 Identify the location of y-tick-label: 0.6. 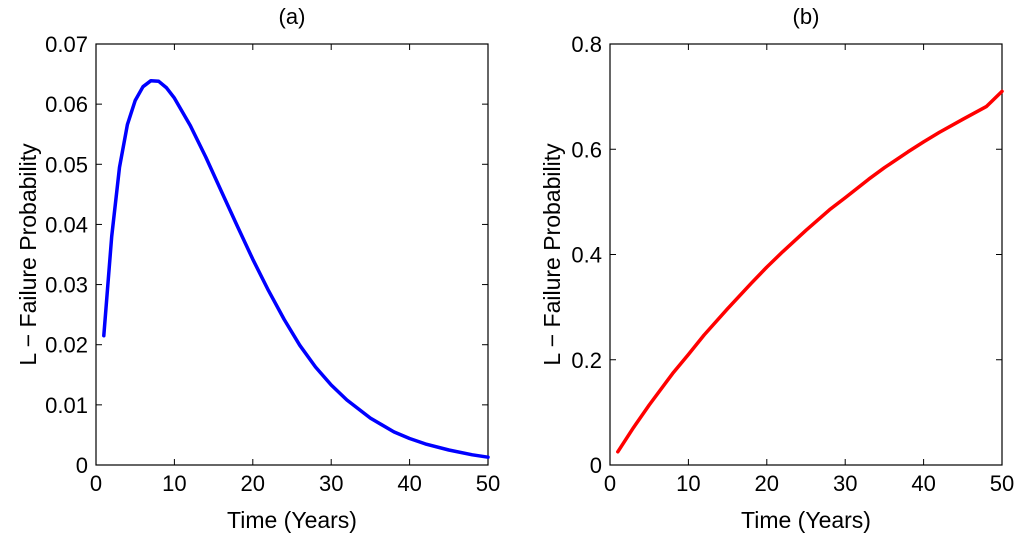
(586, 149).